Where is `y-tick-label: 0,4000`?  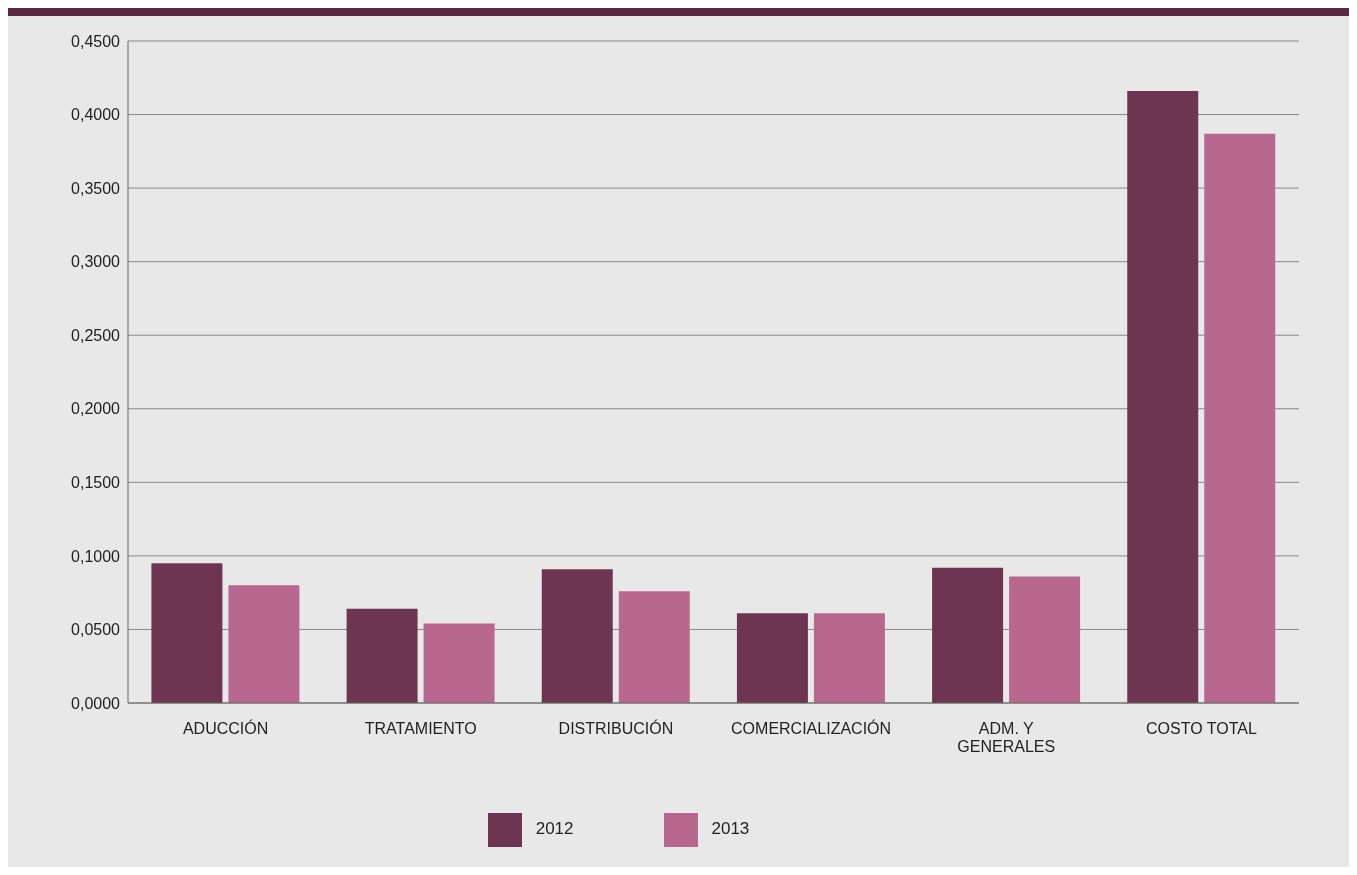 y-tick-label: 0,4000 is located at coordinates (96, 115).